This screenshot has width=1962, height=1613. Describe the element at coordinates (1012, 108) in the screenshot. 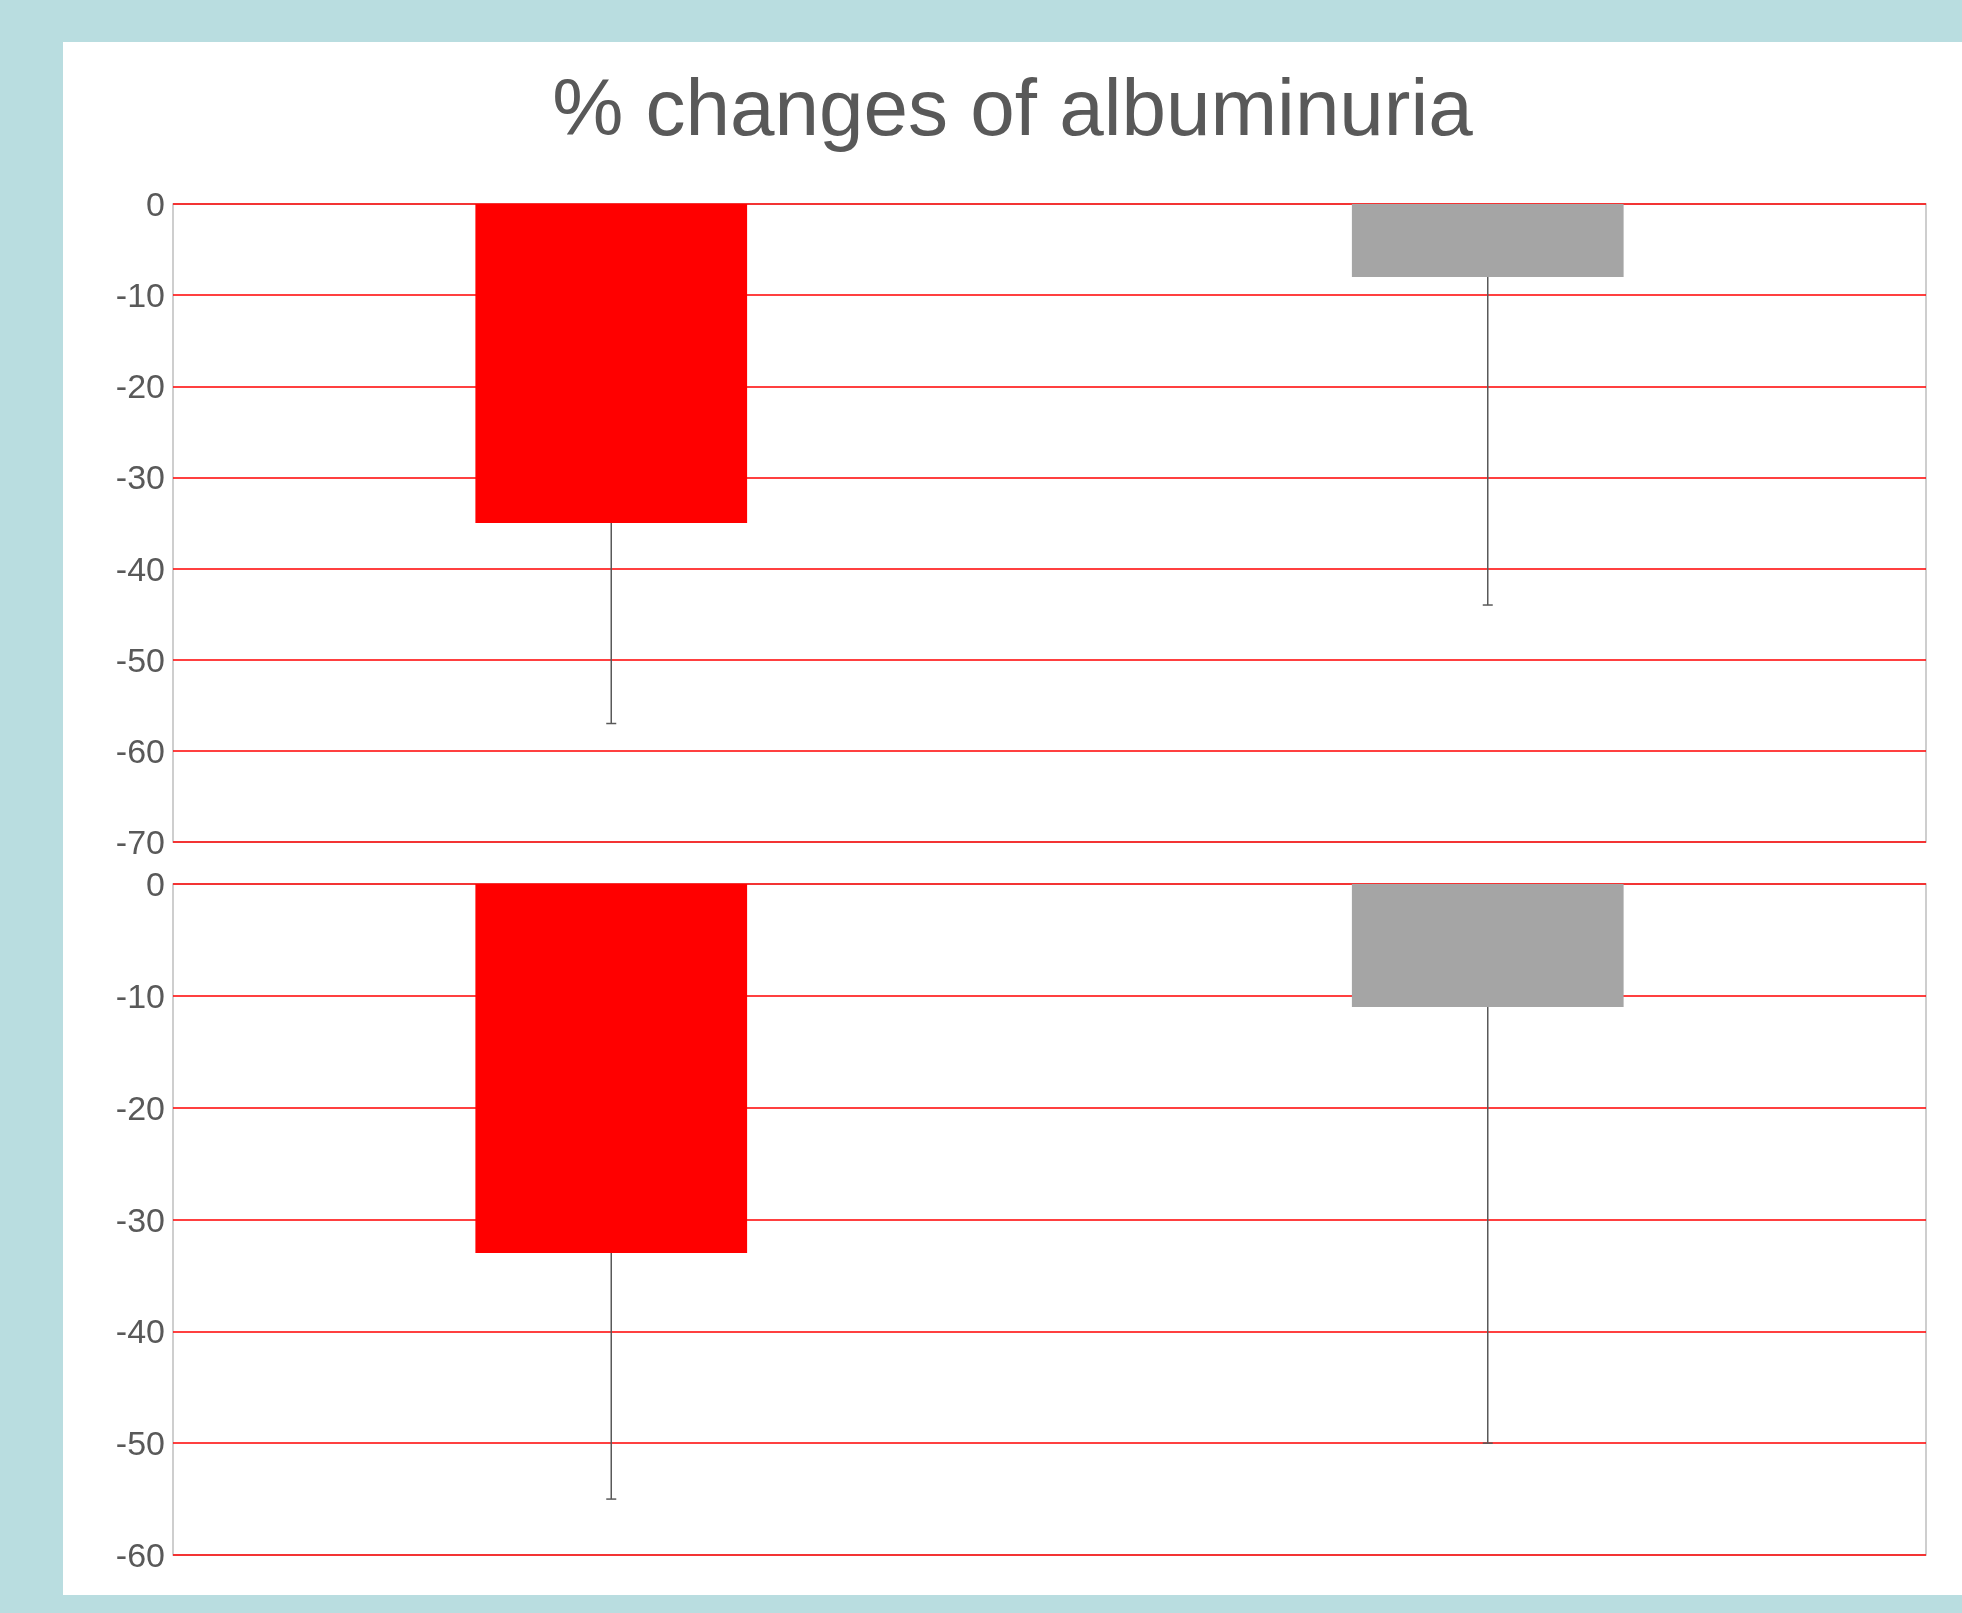

I see `chart-title: % changes of albuminuria` at that location.